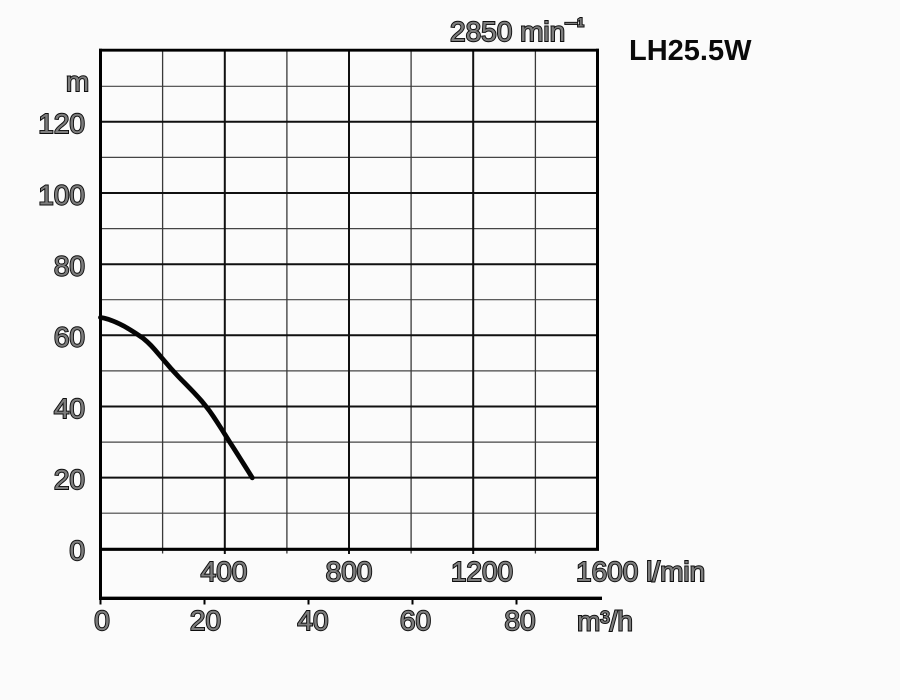 The width and height of the screenshot is (900, 700). Describe the element at coordinates (61, 123) in the screenshot. I see `svg-text: 120` at that location.